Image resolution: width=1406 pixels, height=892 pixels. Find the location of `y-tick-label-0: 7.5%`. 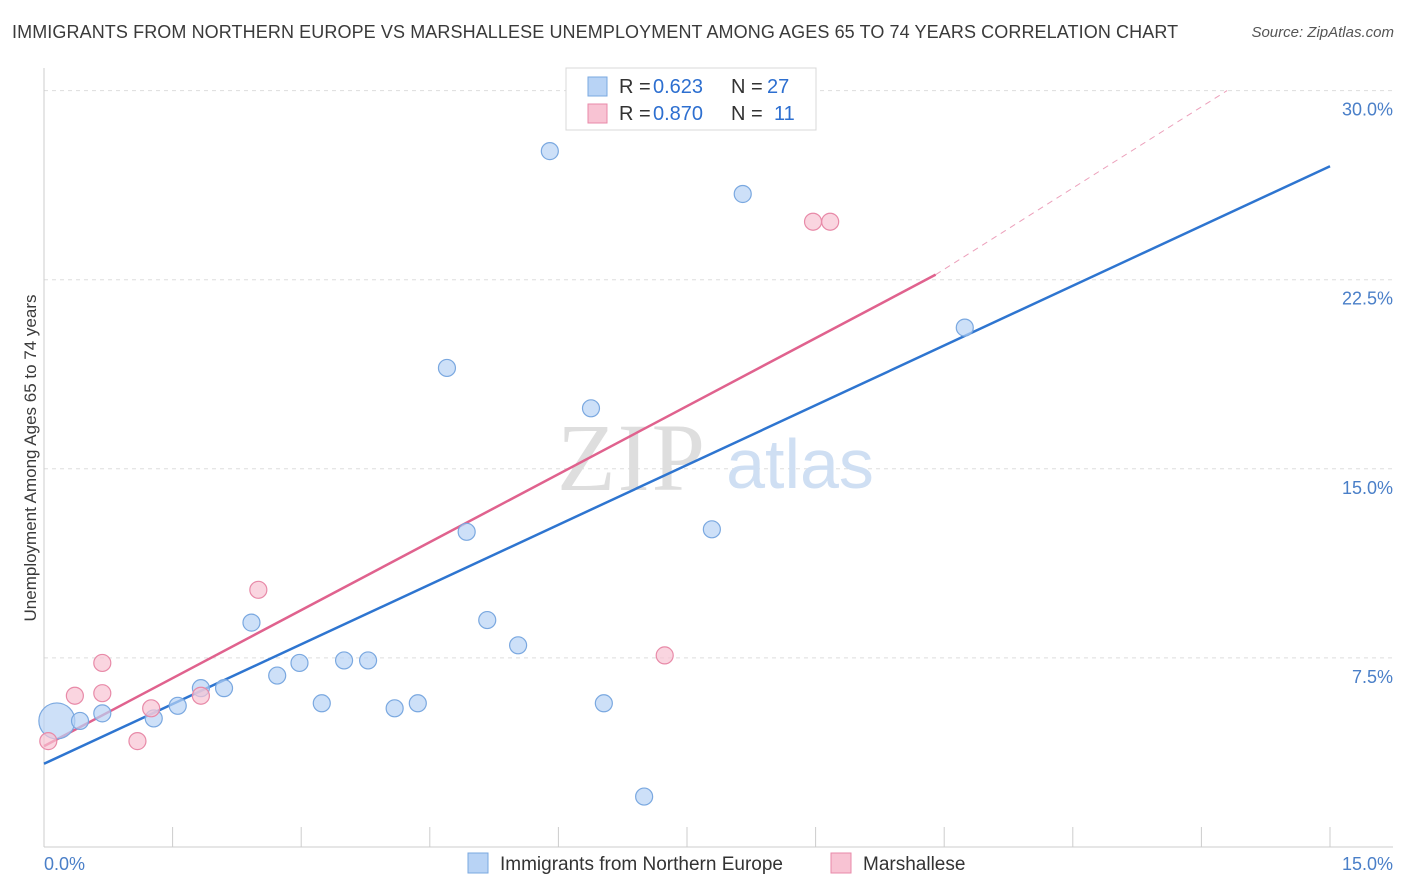

y-tick-label-0: 7.5% is located at coordinates (1372, 677).